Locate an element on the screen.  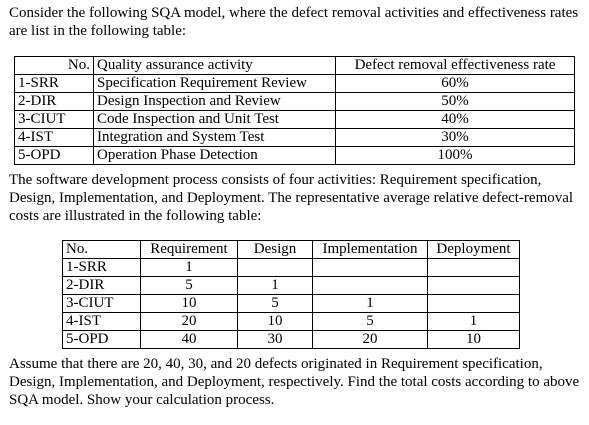
column-header-design: Design is located at coordinates (275, 249).